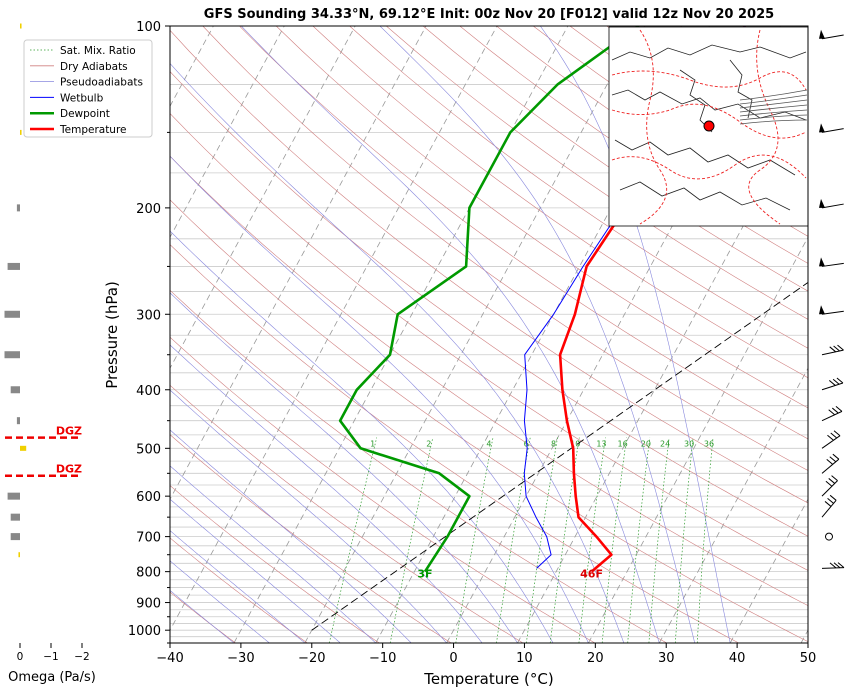 The height and width of the screenshot is (690, 848). What do you see at coordinates (98, 51) in the screenshot?
I see `legend-entry: Sat. Mix. Ratio` at bounding box center [98, 51].